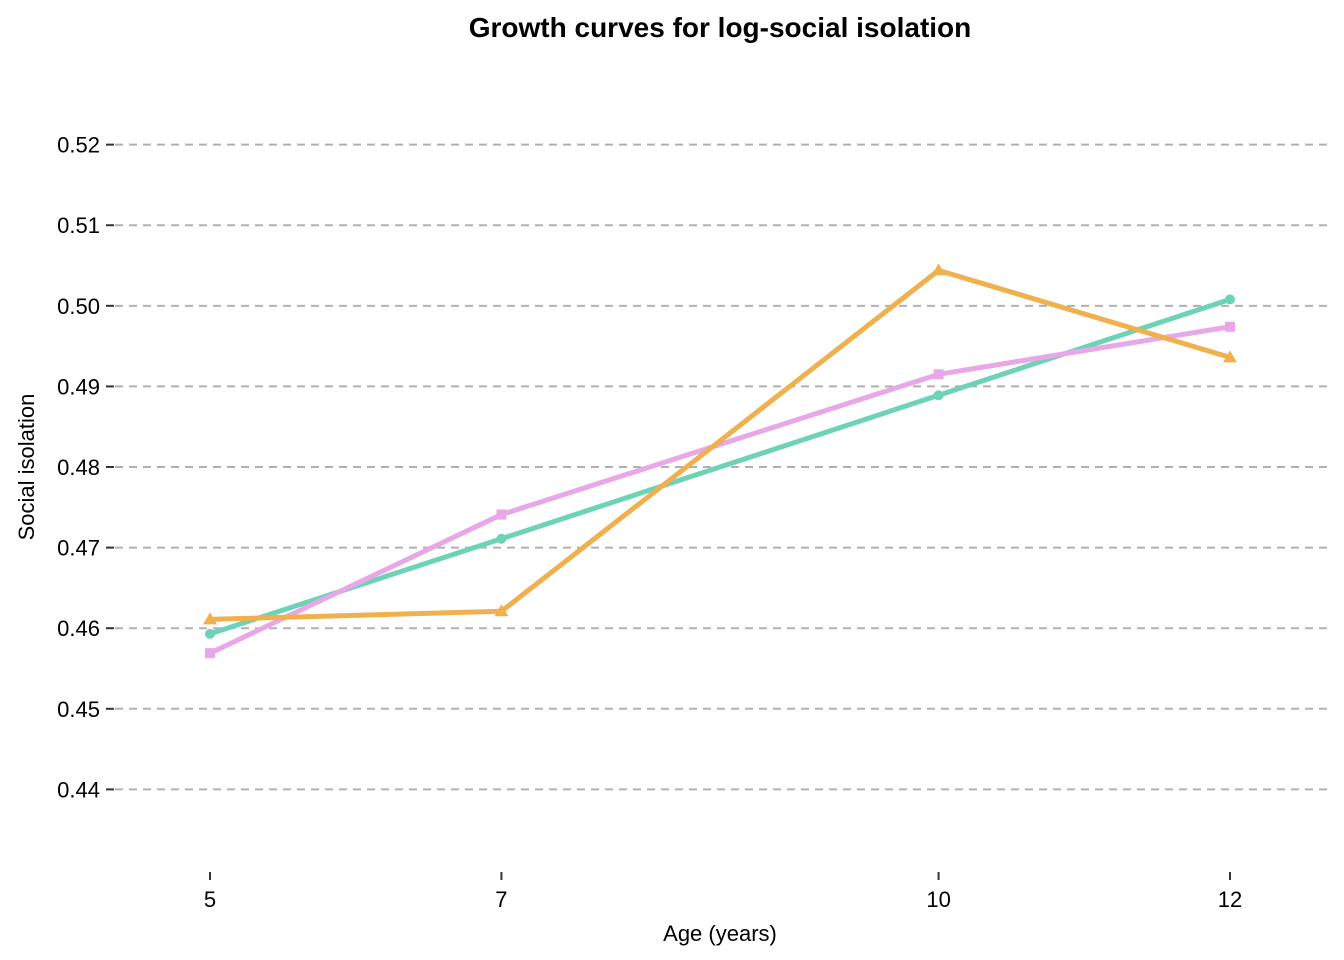  I want to click on x-tick-label: 5, so click(210, 899).